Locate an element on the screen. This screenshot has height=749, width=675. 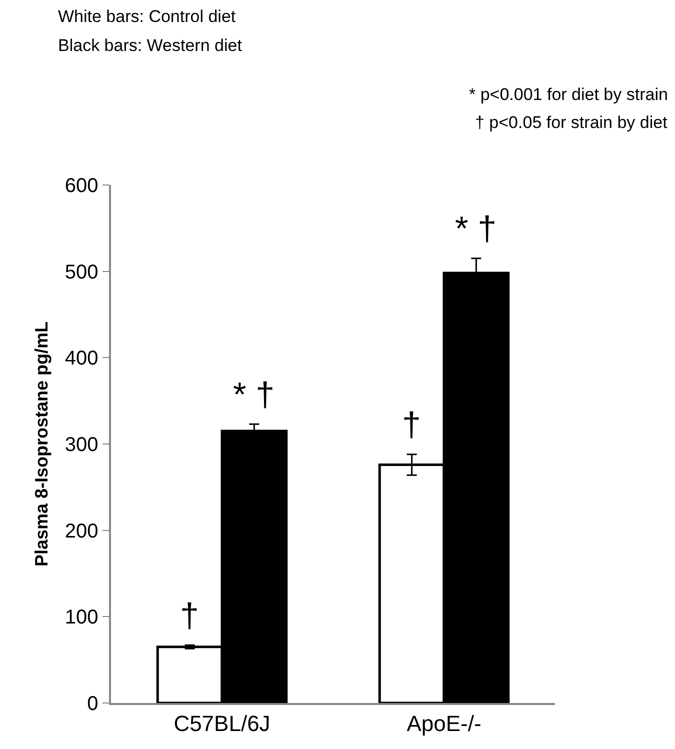
y-tick-label: 300 is located at coordinates (81, 445).